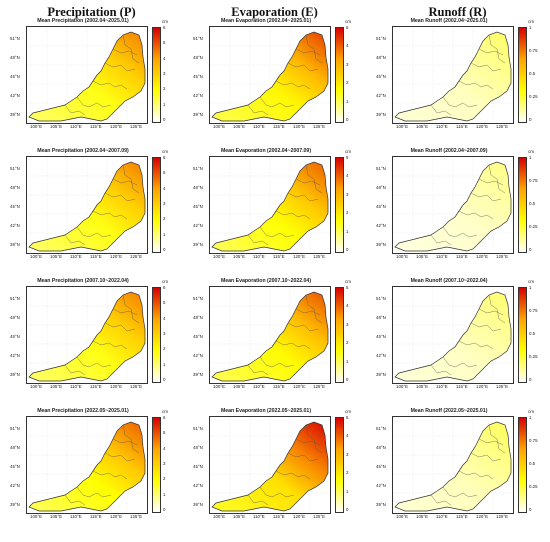  What do you see at coordinates (156, 205) in the screenshot?
I see `colorbar` at bounding box center [156, 205].